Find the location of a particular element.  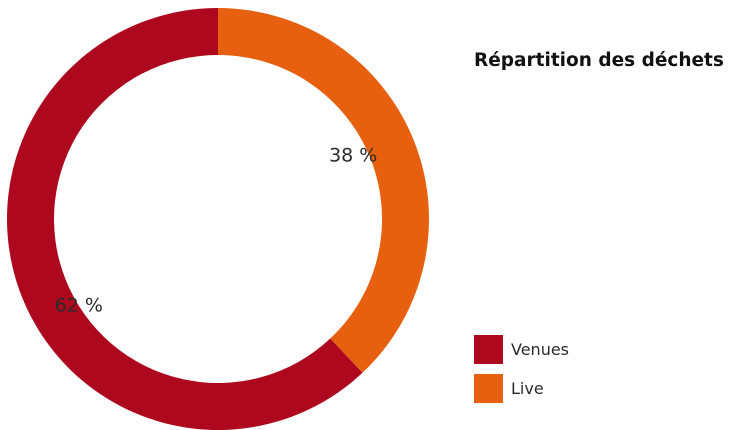

legend-item-venues: Venues is located at coordinates (521, 349).